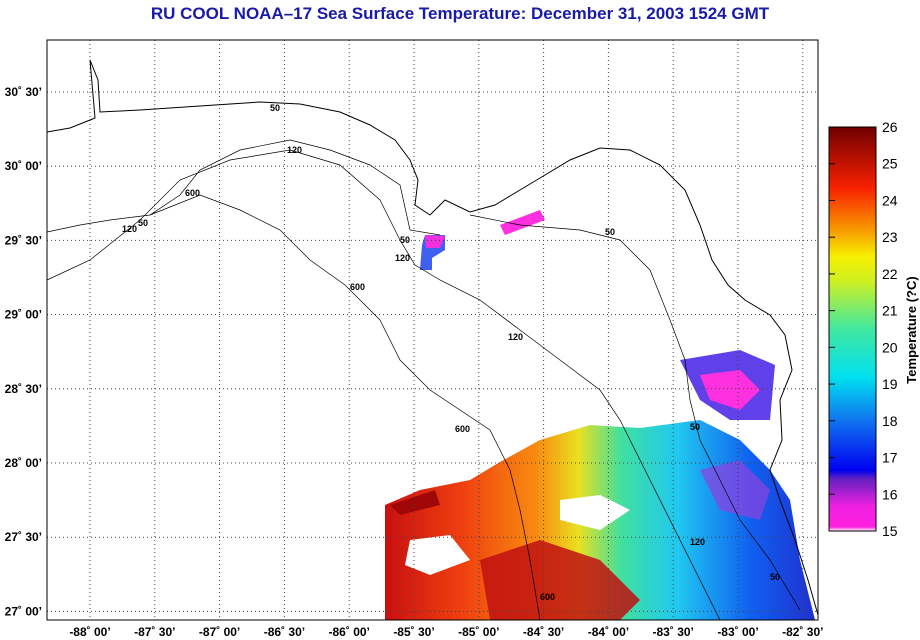 This screenshot has height=640, width=920. I want to click on colorbar-ticks: 26 25 24 23 22 21 20 19 18 17 16 15, so click(863, 329).